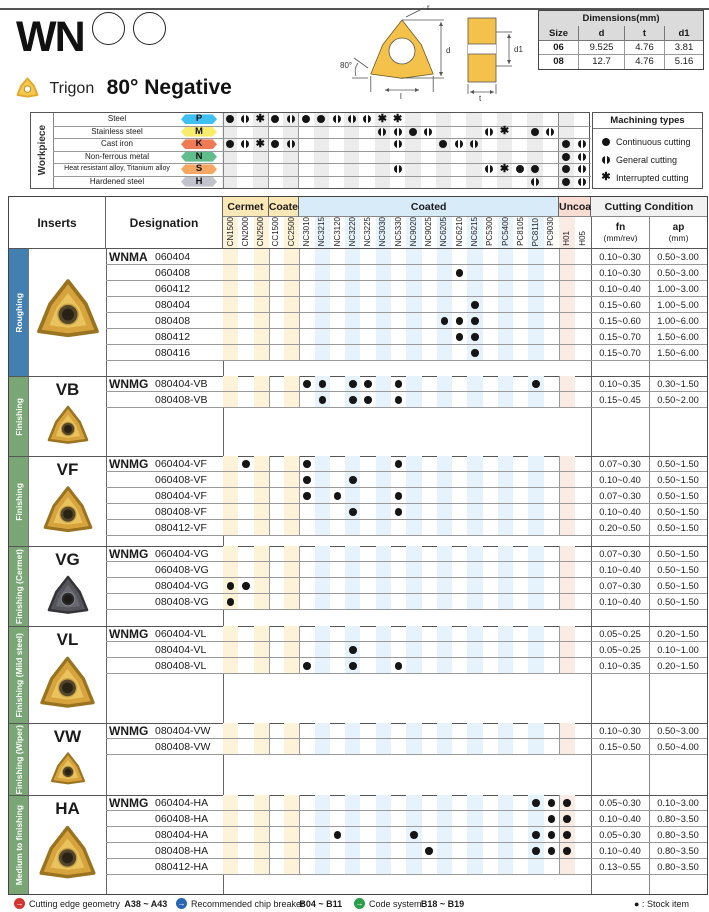 This screenshot has height=912, width=709. I want to click on designation-prefix: WNMG, so click(129, 803).